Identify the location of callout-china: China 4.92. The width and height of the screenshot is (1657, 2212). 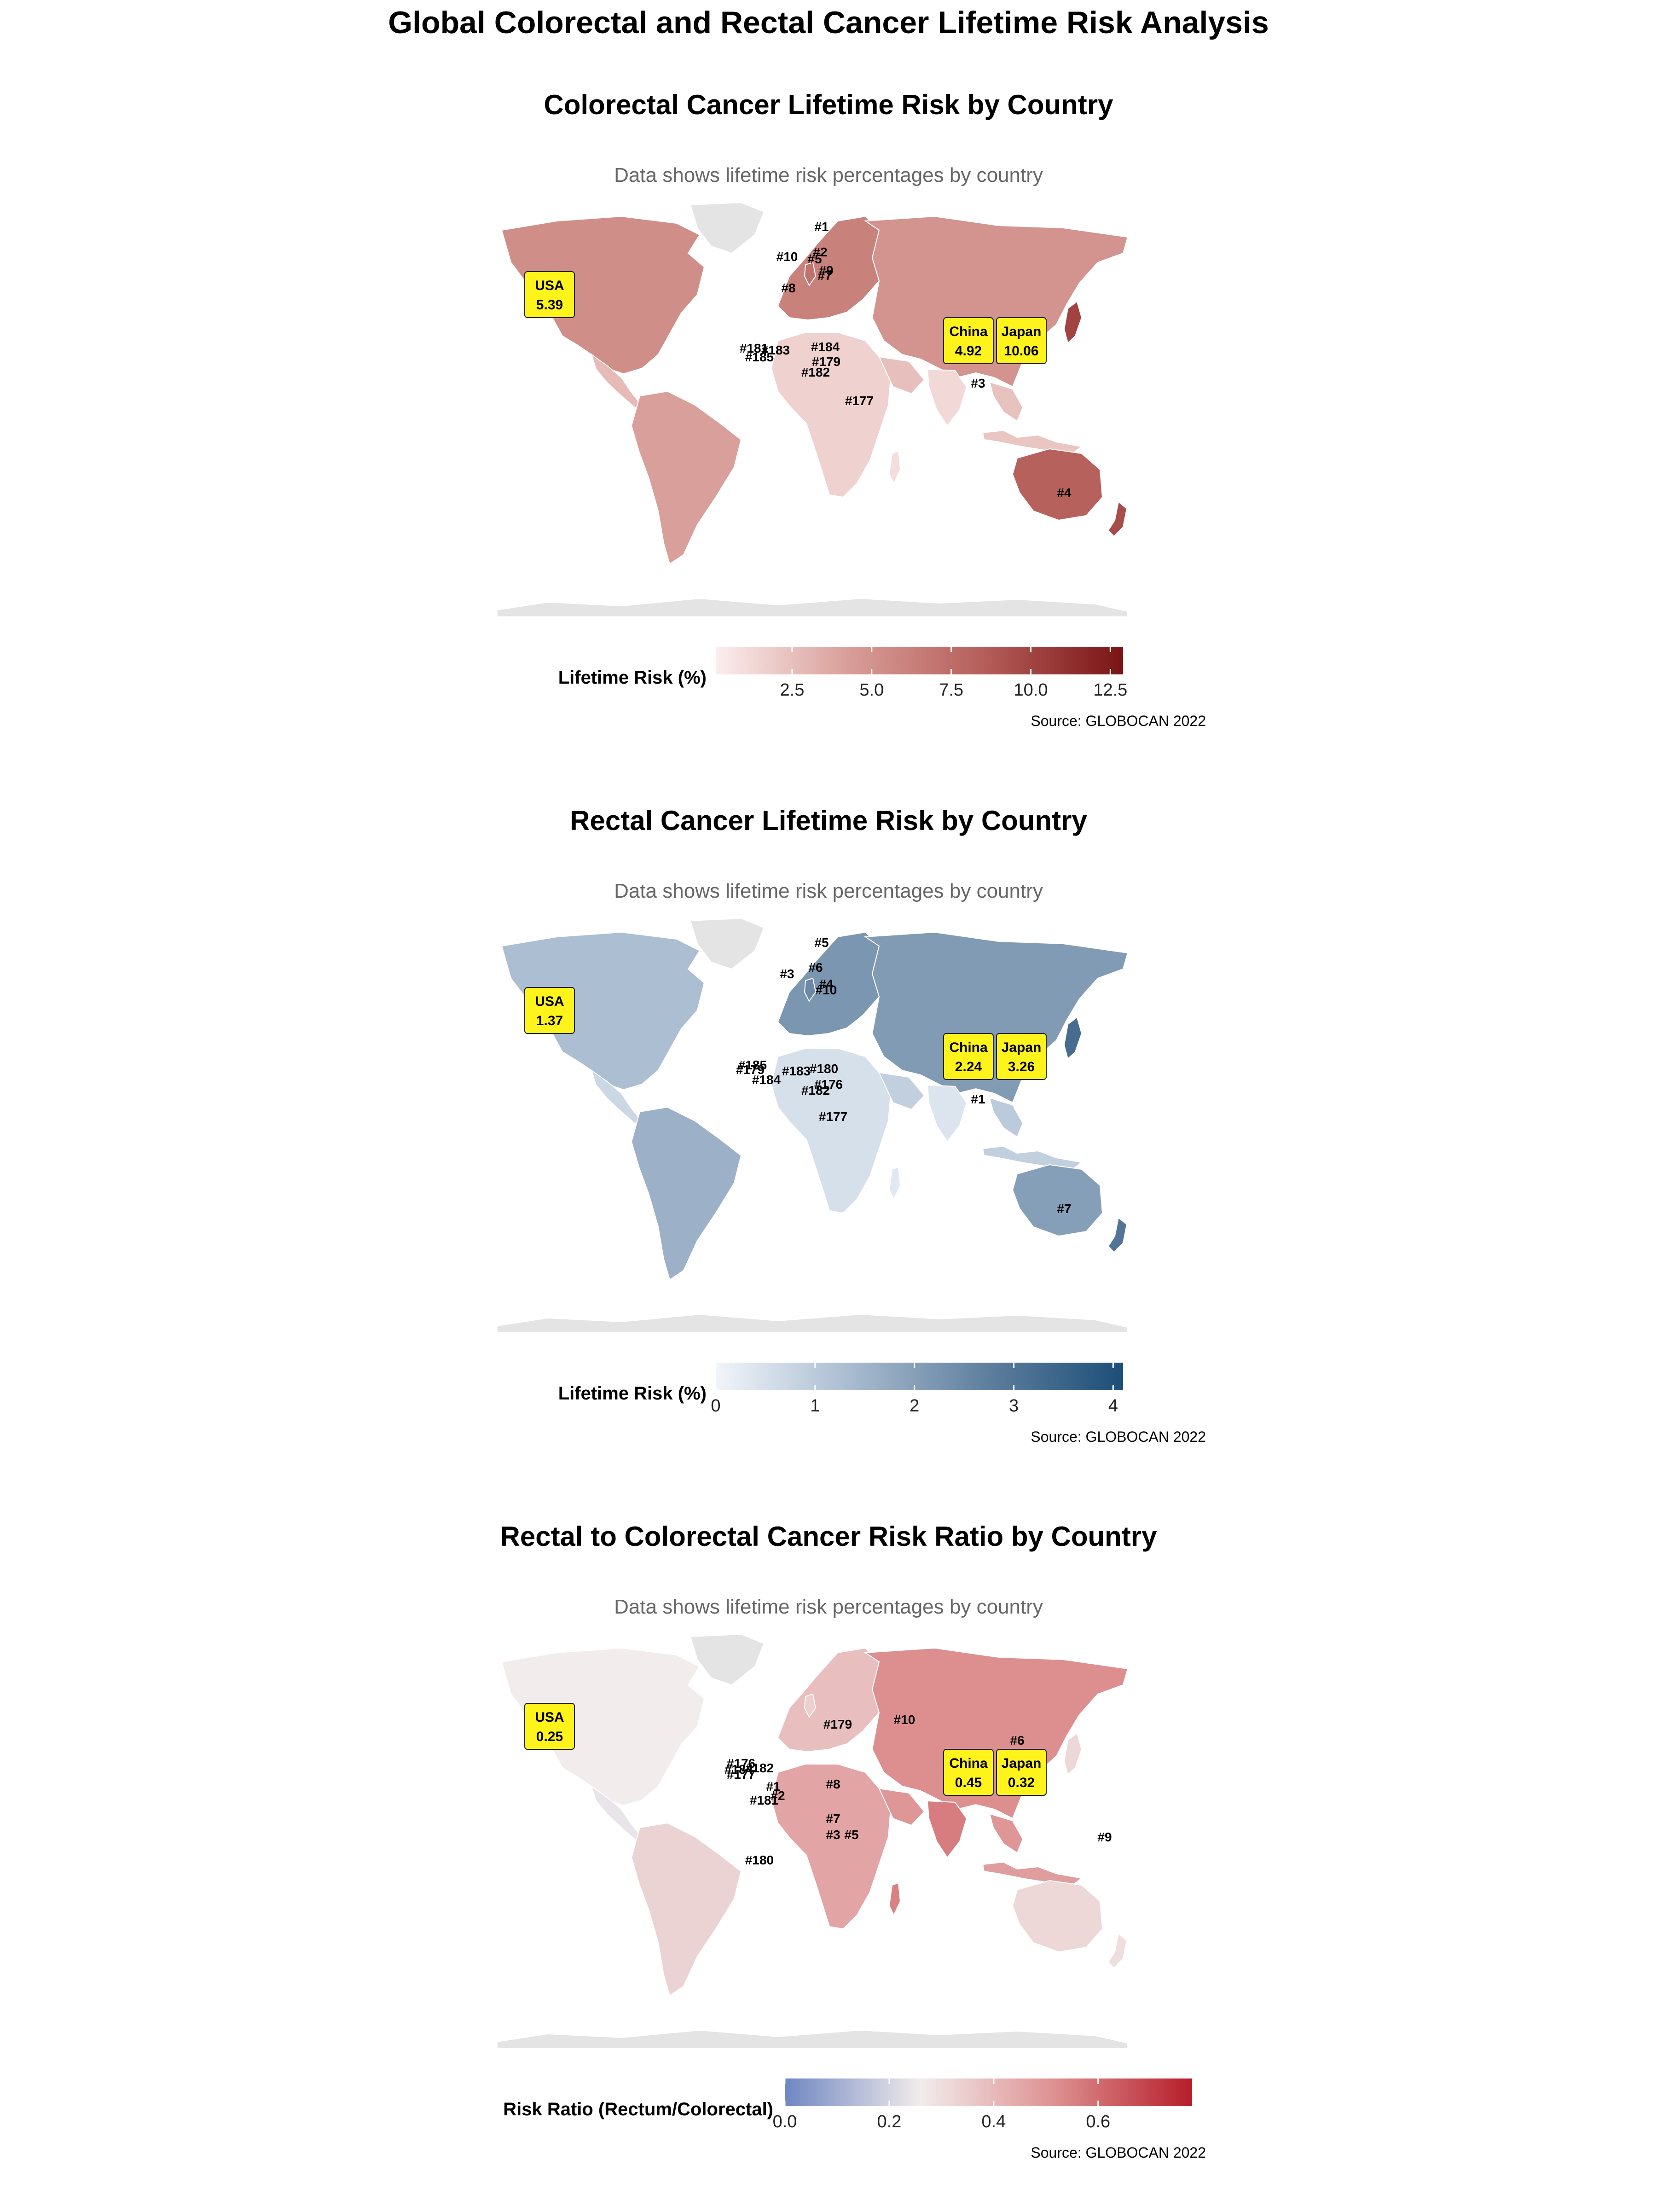
(968, 341).